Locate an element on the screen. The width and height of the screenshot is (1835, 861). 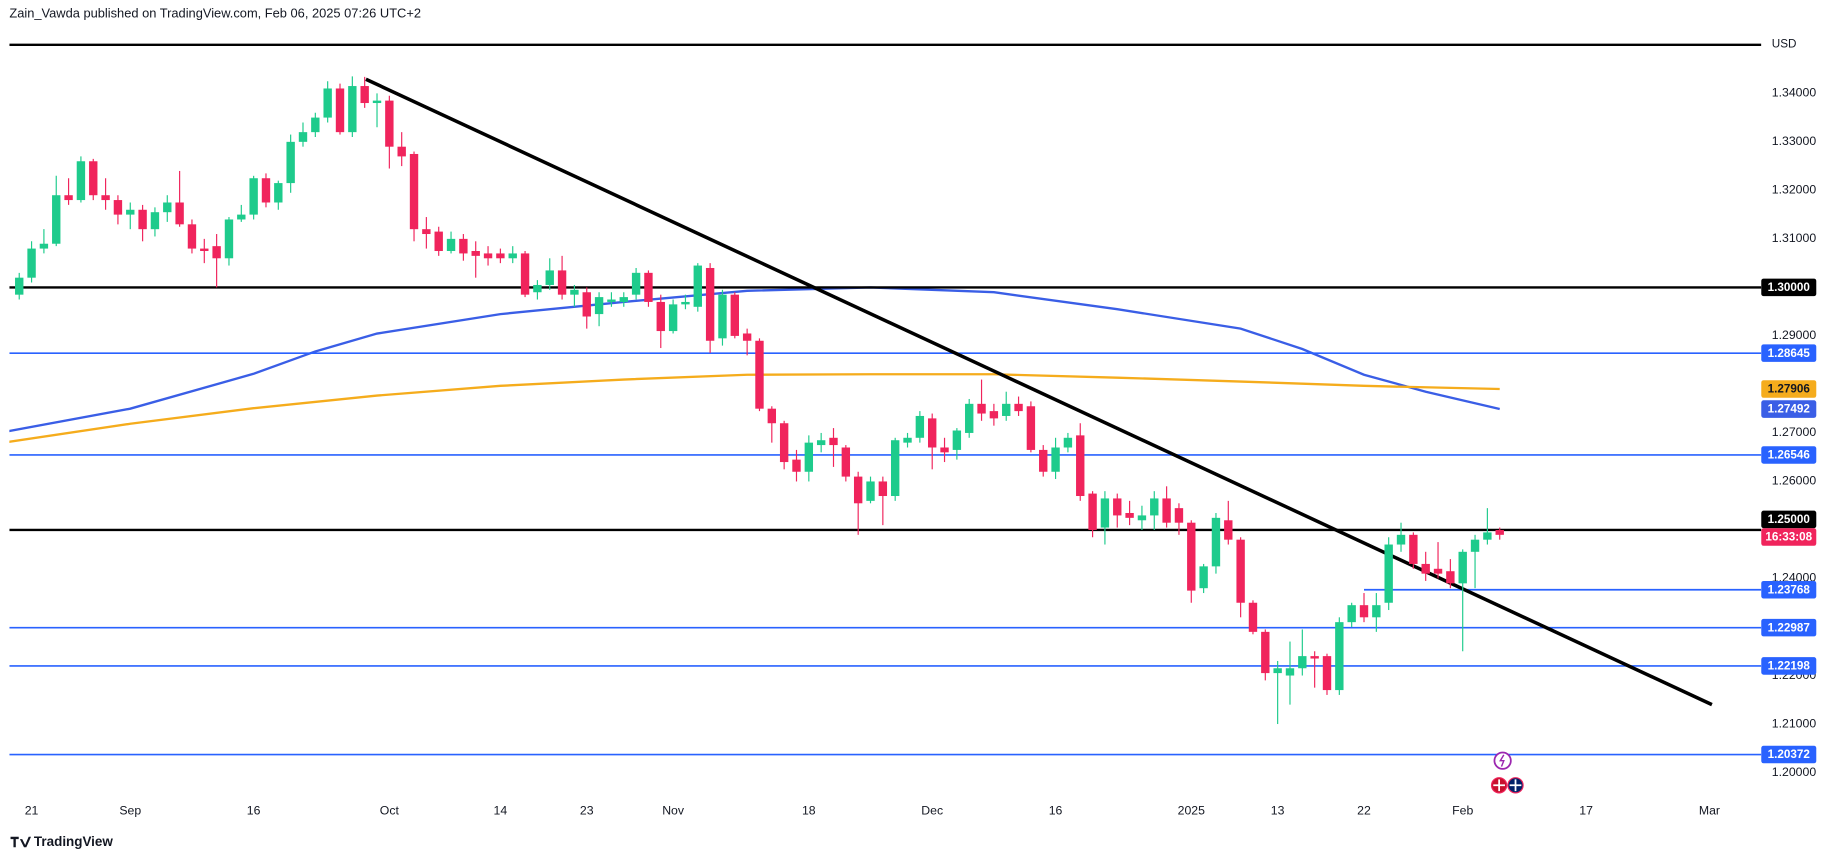
x-tick-label: Sep is located at coordinates (130, 810).